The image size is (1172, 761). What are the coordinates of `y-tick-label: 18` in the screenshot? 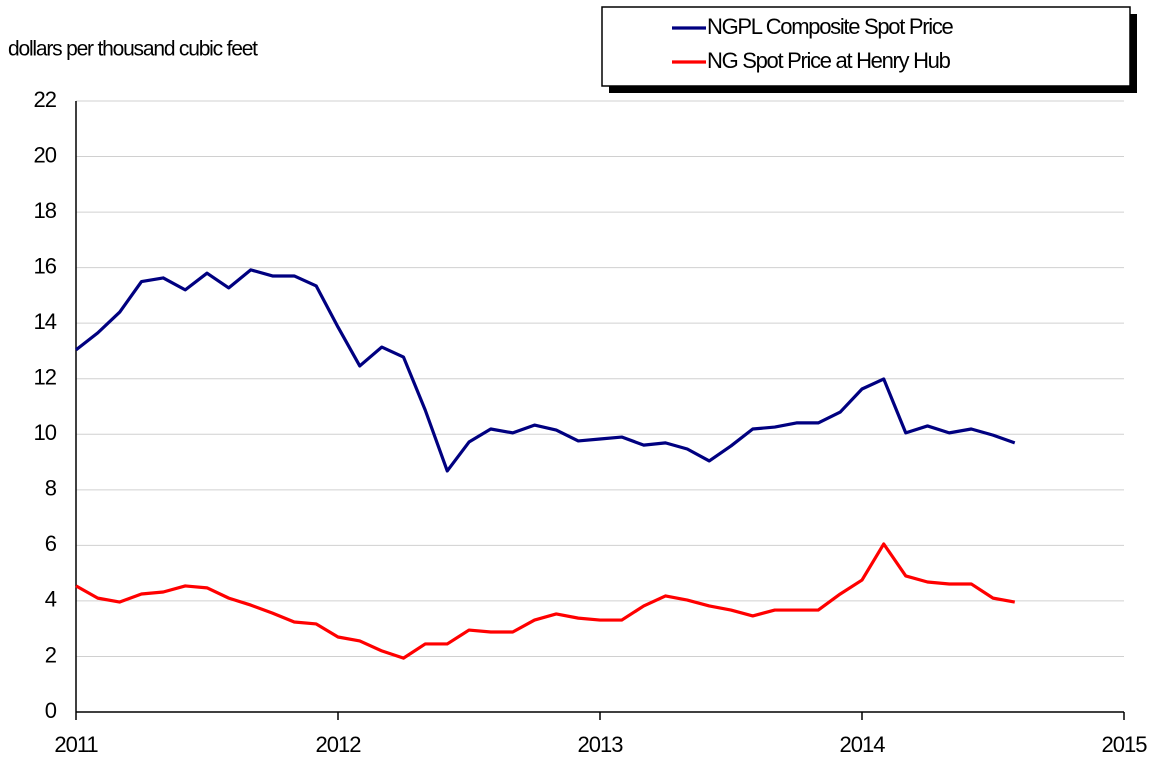 It's located at (45, 210).